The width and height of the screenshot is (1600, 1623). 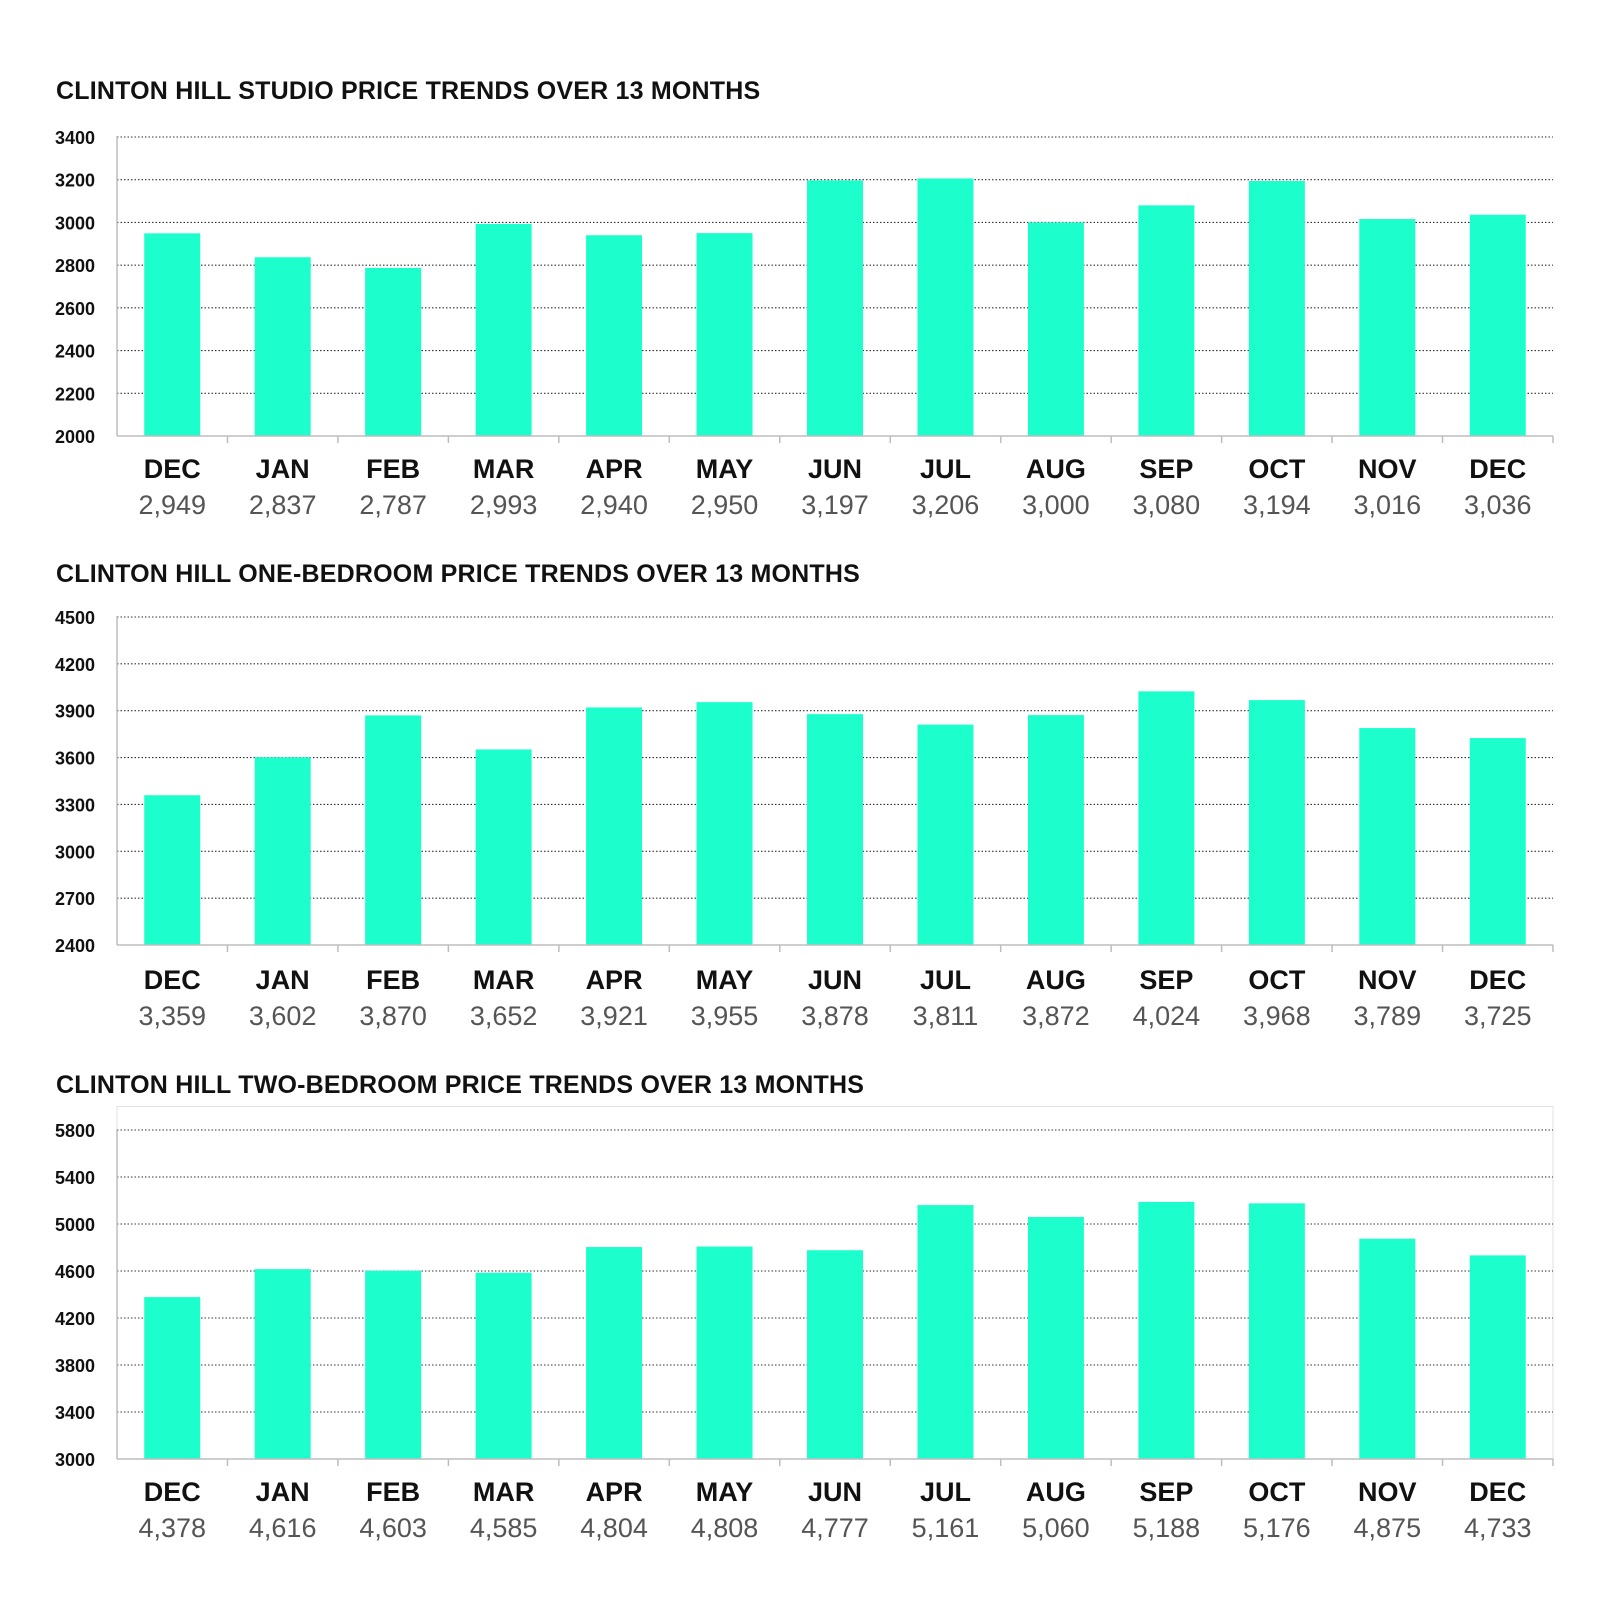 What do you see at coordinates (75, 309) in the screenshot?
I see `y-tick-label: 2600` at bounding box center [75, 309].